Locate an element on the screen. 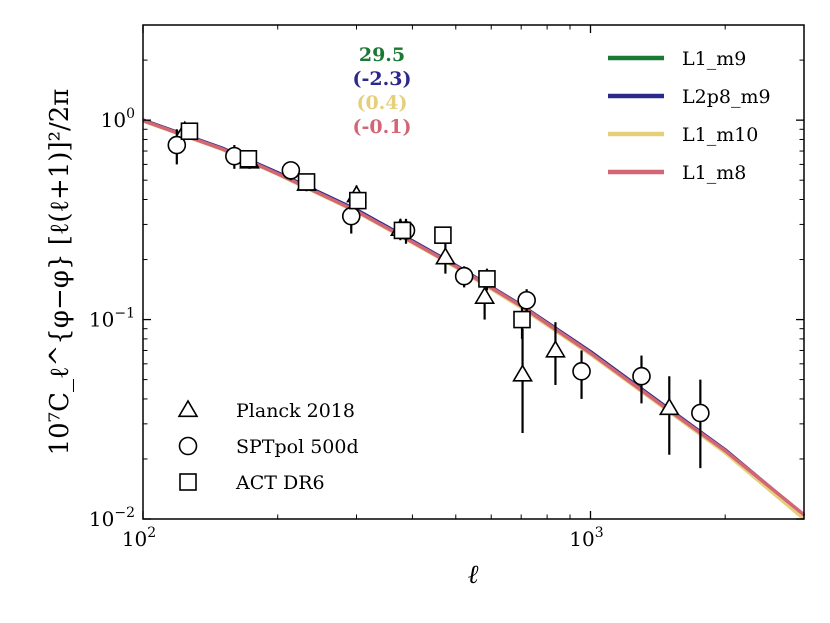 Image resolution: width=830 pixels, height=623 pixels. legend-marker-sptpol-500d is located at coordinates (188, 446).